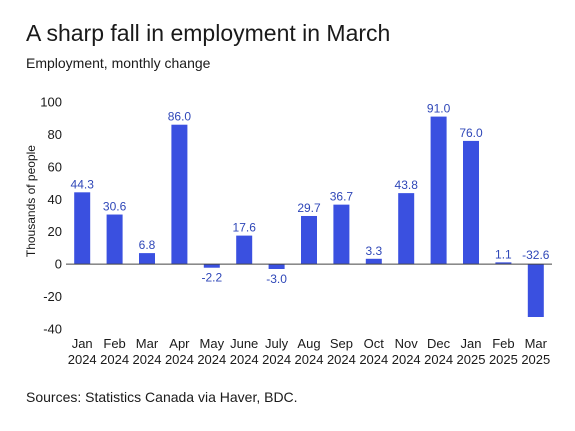 The image size is (575, 431). Describe the element at coordinates (115, 207) in the screenshot. I see `data-label: 30.6` at that location.